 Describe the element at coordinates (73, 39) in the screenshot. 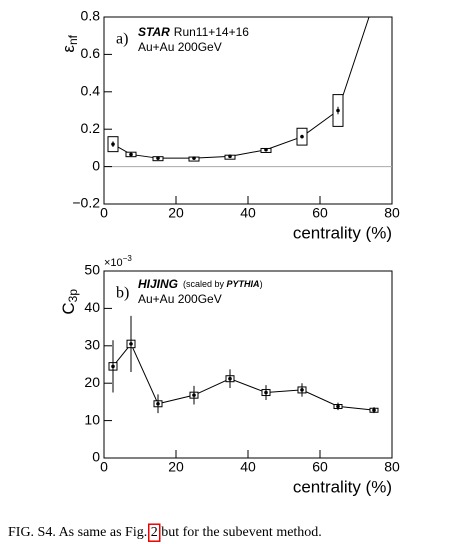

I see `y-axis-subscript: nf` at that location.